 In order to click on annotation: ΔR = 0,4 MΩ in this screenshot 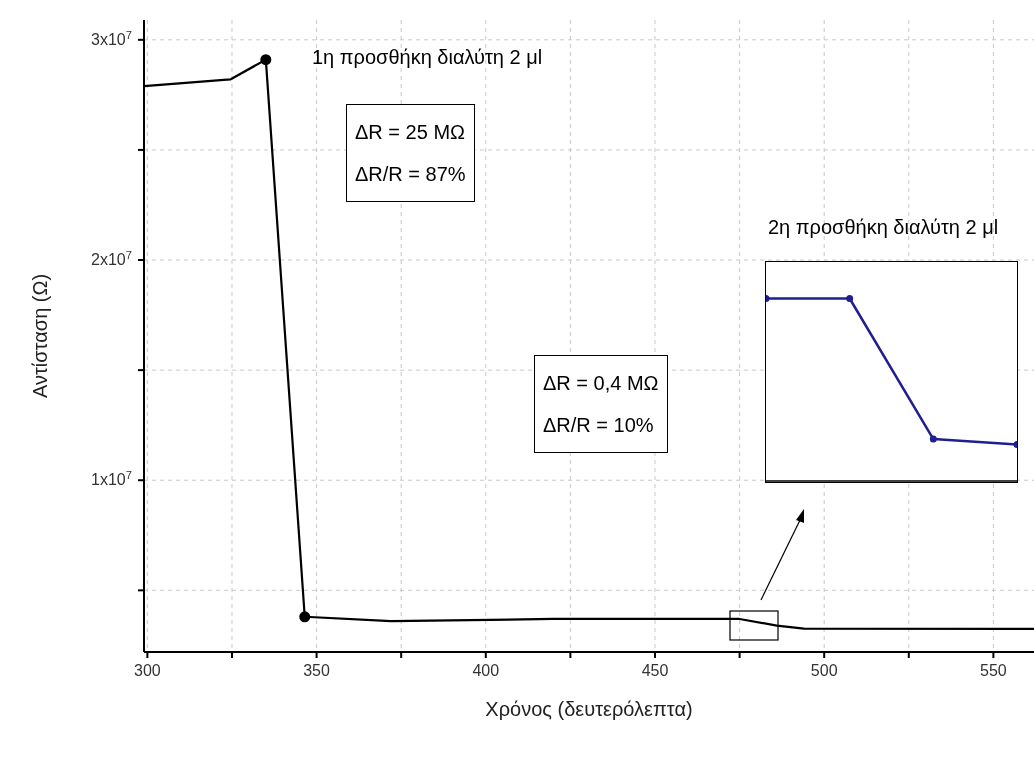, I will do `click(601, 383)`.